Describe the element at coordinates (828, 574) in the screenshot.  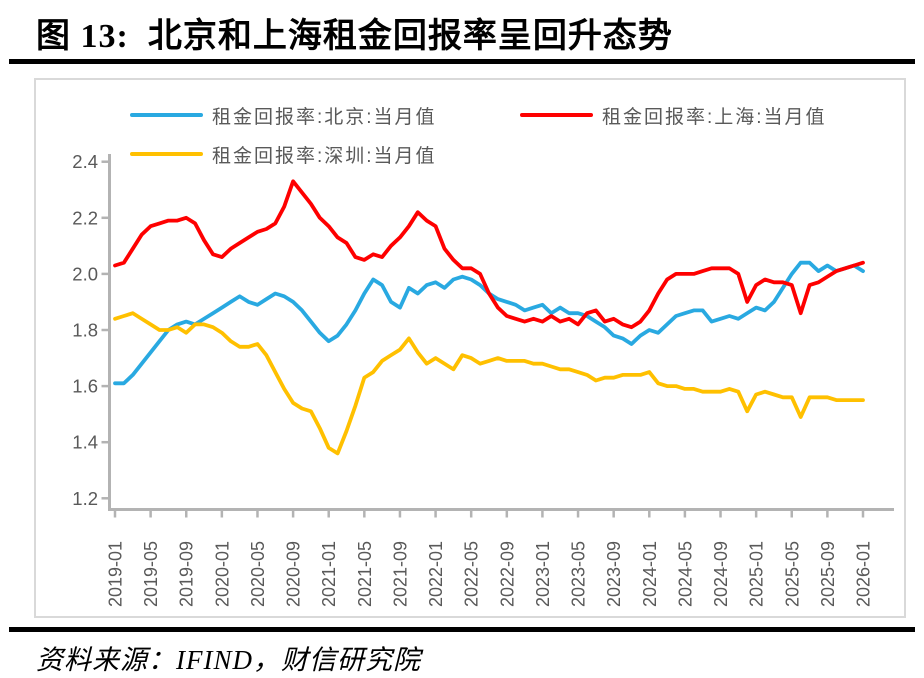
I see `x-axis-label: 2025-09` at that location.